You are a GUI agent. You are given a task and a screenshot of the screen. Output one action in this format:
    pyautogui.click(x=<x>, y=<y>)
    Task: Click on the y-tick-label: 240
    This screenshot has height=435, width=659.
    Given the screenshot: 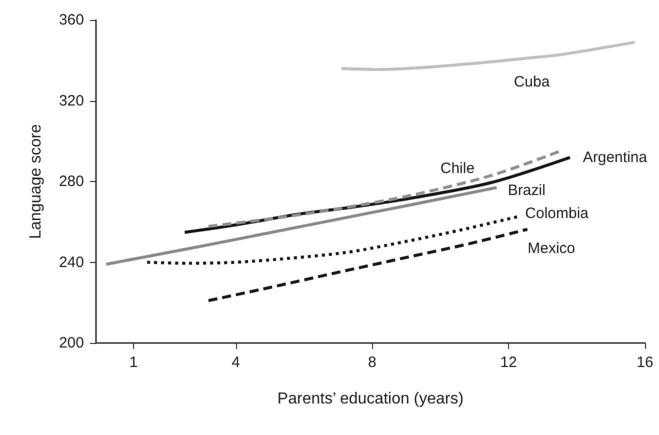 What is the action you would take?
    pyautogui.click(x=71, y=262)
    